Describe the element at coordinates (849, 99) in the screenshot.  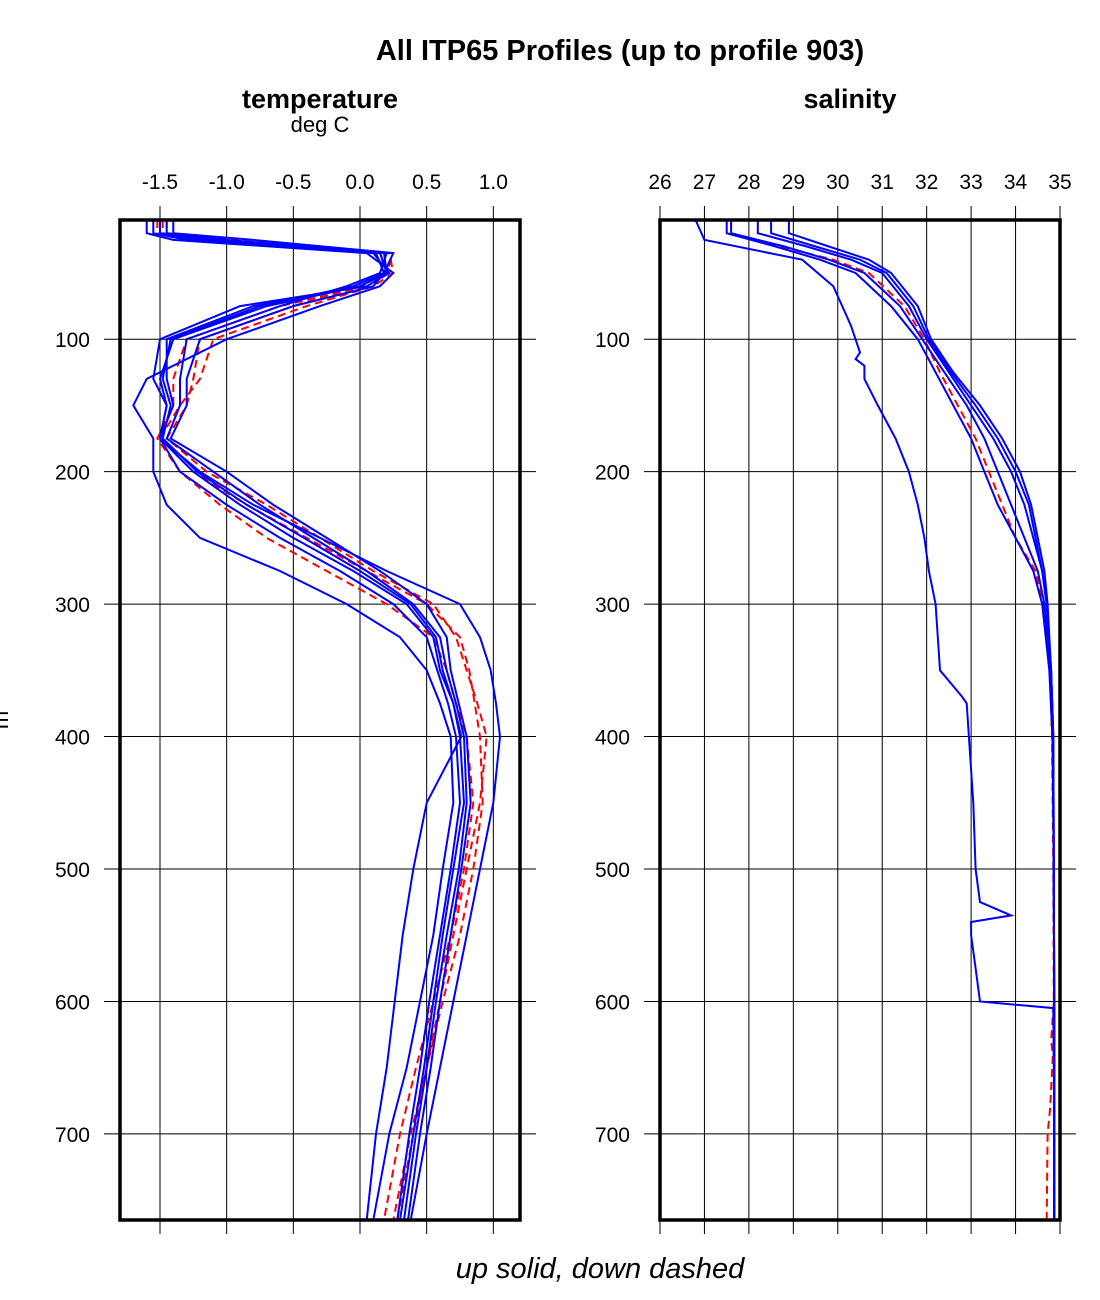
I see `salinity-panel-title: salinity` at that location.